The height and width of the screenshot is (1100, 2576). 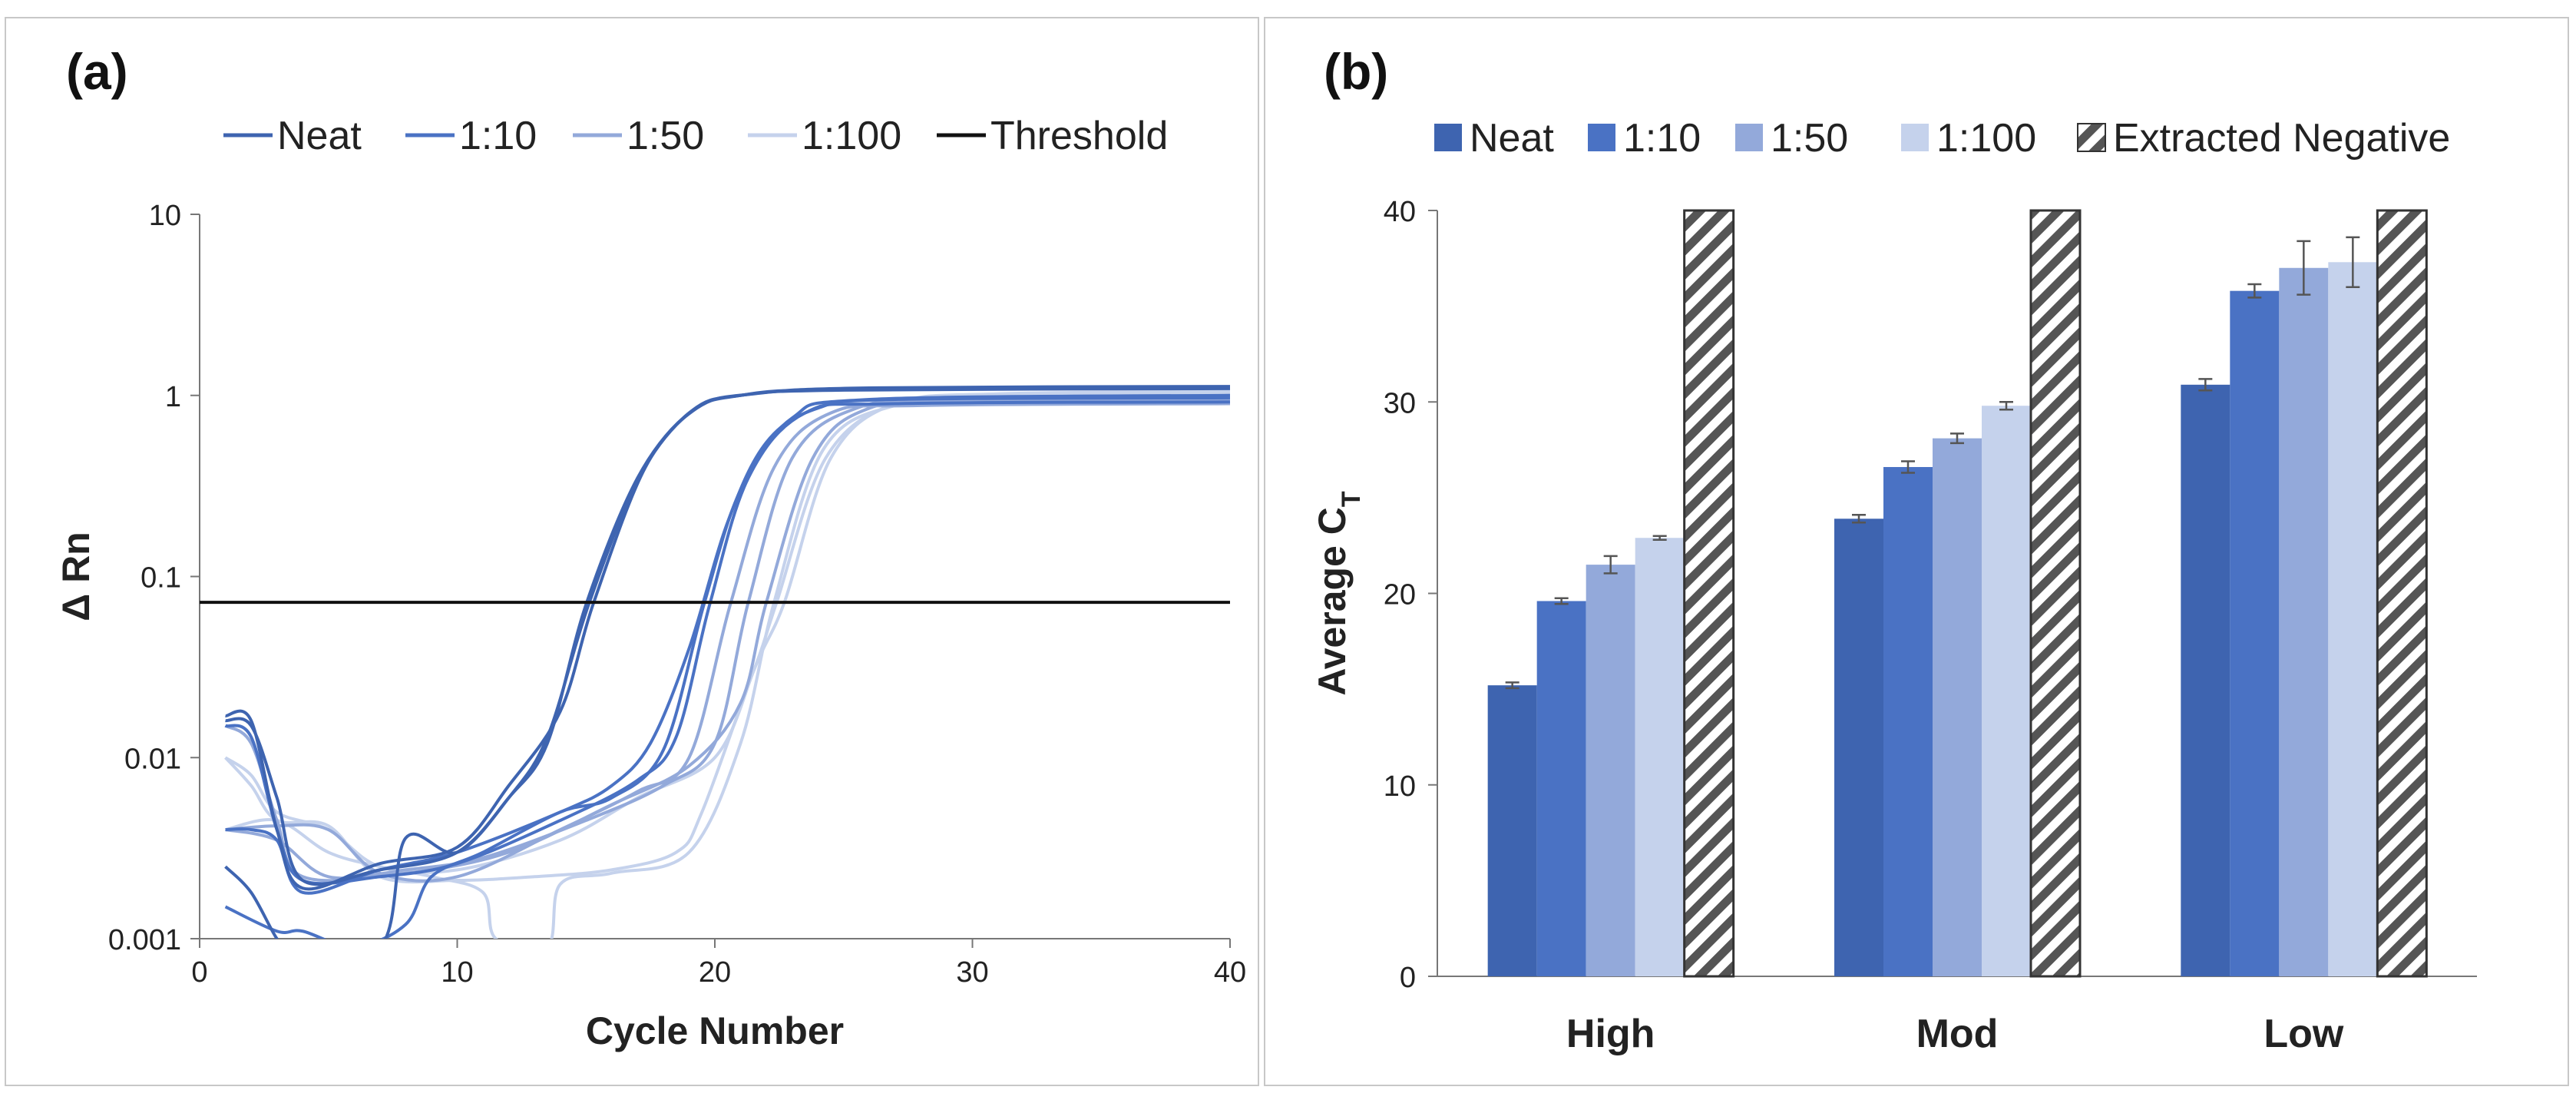 What do you see at coordinates (1400, 212) in the screenshot?
I see `y-tick-label: 40` at bounding box center [1400, 212].